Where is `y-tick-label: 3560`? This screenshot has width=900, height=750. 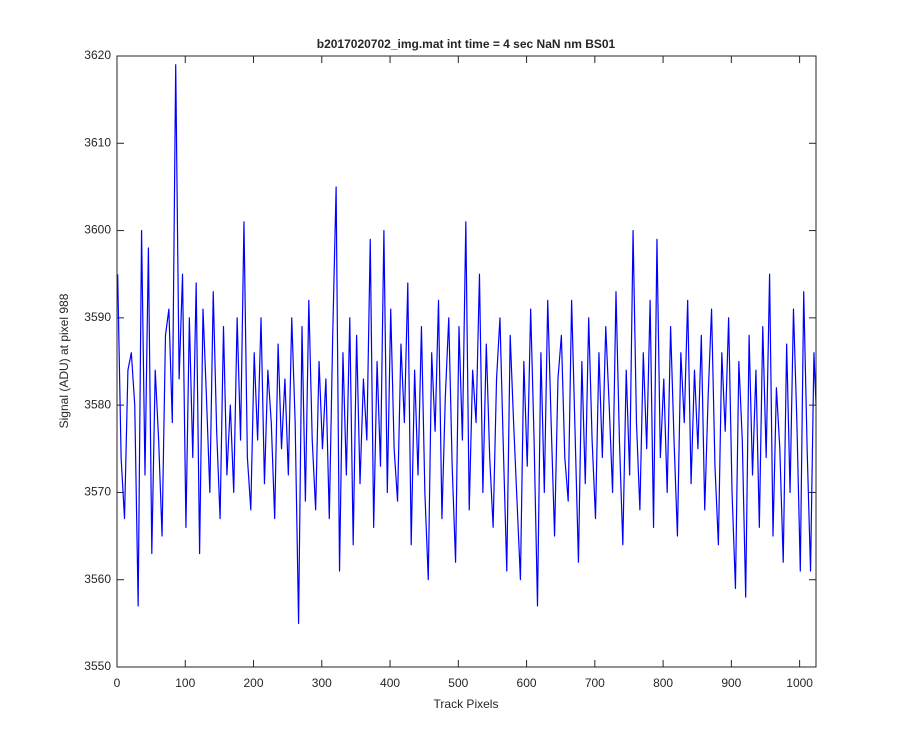
y-tick-label: 3560 is located at coordinates (97, 579).